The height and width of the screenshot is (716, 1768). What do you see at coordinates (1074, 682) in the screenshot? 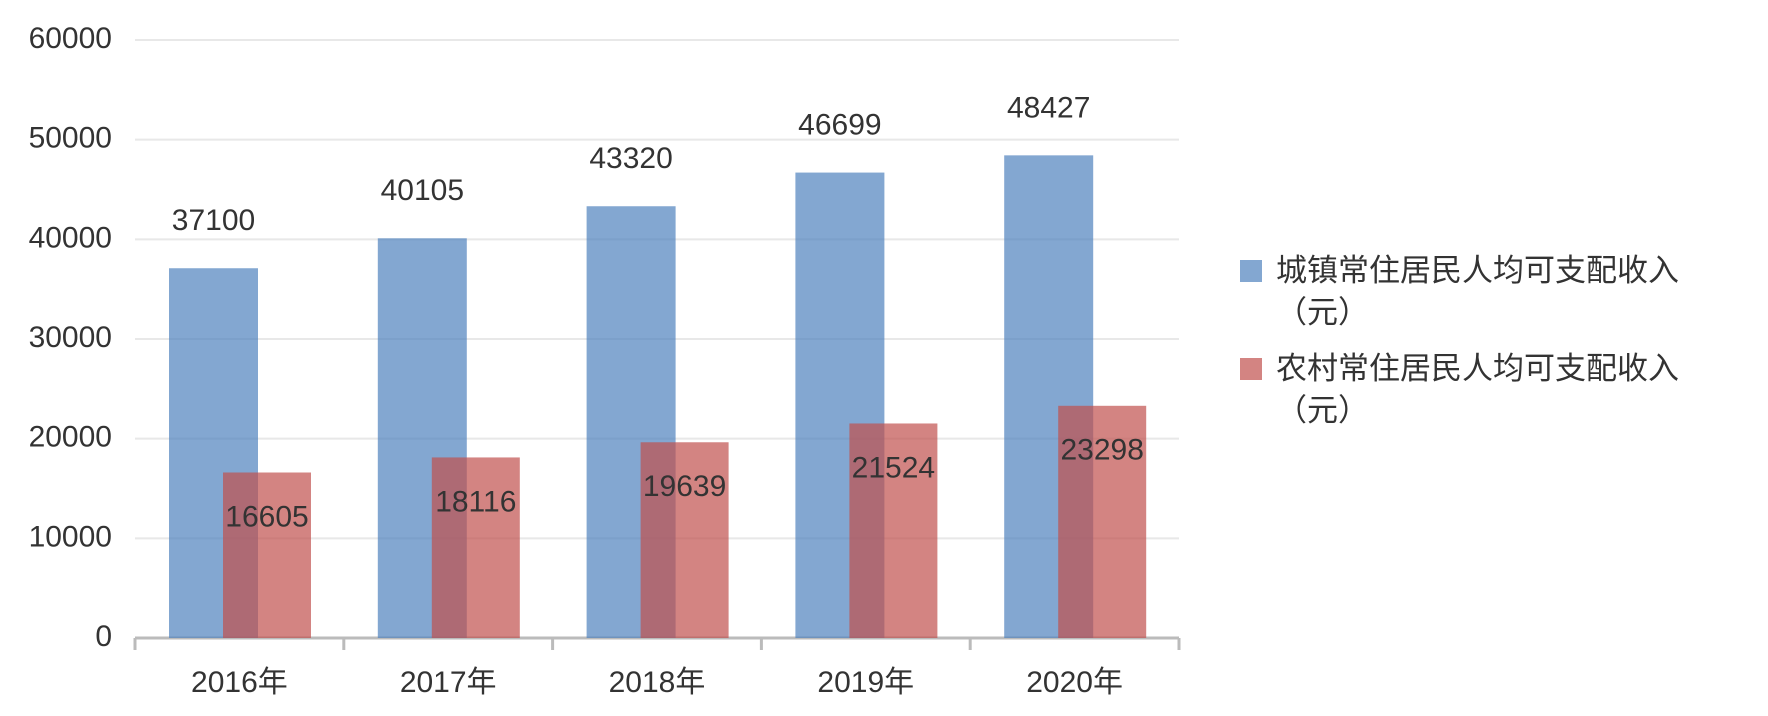
I see `x-tick-label: 2020年` at bounding box center [1074, 682].